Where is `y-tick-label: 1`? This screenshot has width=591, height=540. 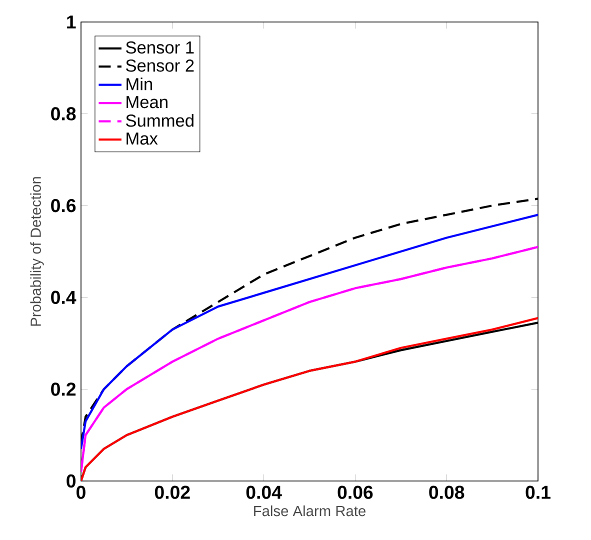
y-tick-label: 1 is located at coordinates (71, 22).